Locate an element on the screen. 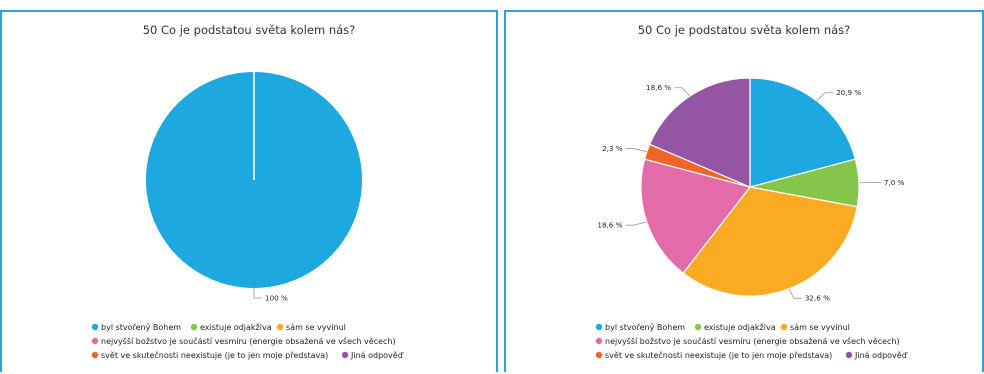 The image size is (984, 374). data-label: 20,9 % is located at coordinates (848, 92).